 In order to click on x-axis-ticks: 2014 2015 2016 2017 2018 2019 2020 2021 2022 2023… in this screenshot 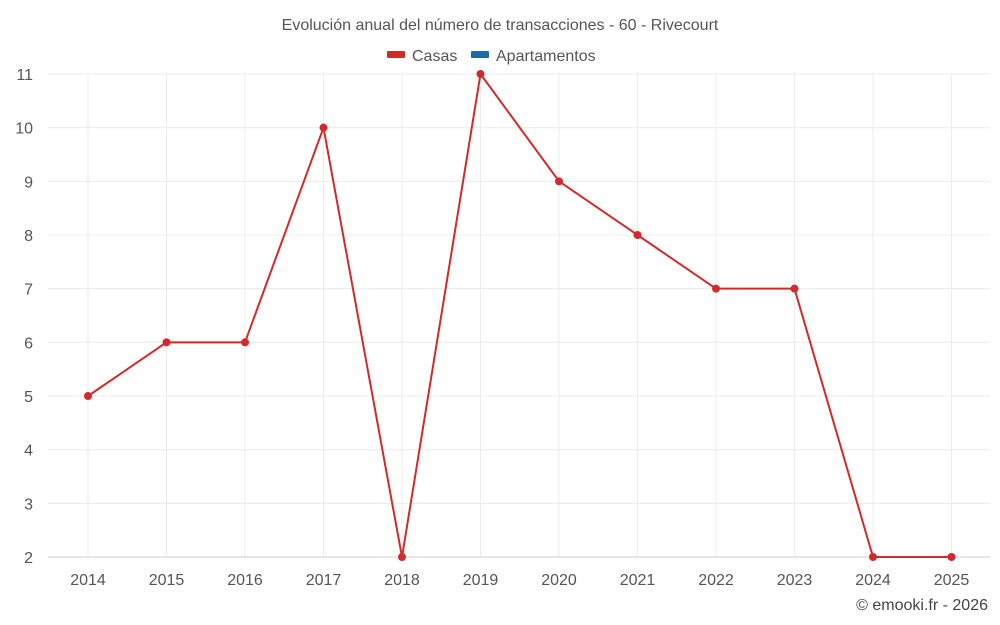, I will do `click(519, 580)`.